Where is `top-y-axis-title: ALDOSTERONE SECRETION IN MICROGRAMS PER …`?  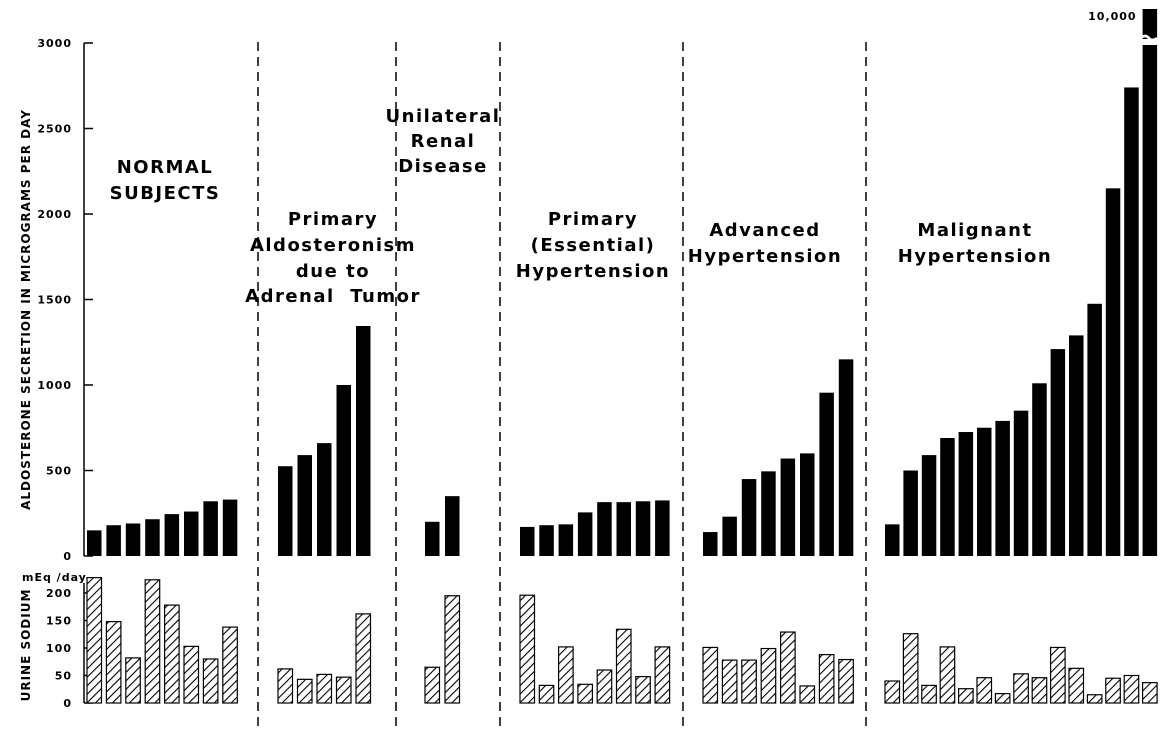
top-y-axis-title: ALDOSTERONE SECRETION IN MICROGRAMS PER … is located at coordinates (26, 309).